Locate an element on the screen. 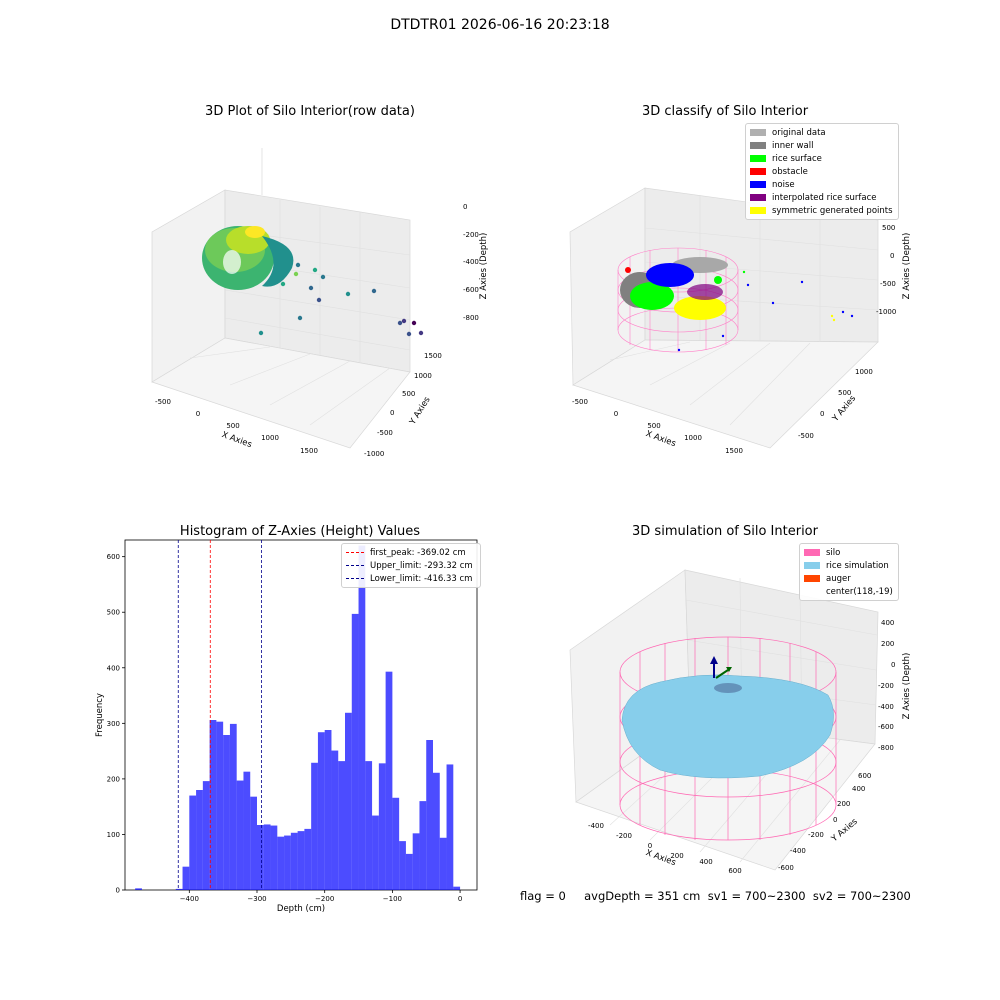 Image resolution: width=1000 pixels, height=1000 pixels. raw-xtick: 1000 is located at coordinates (270, 438).